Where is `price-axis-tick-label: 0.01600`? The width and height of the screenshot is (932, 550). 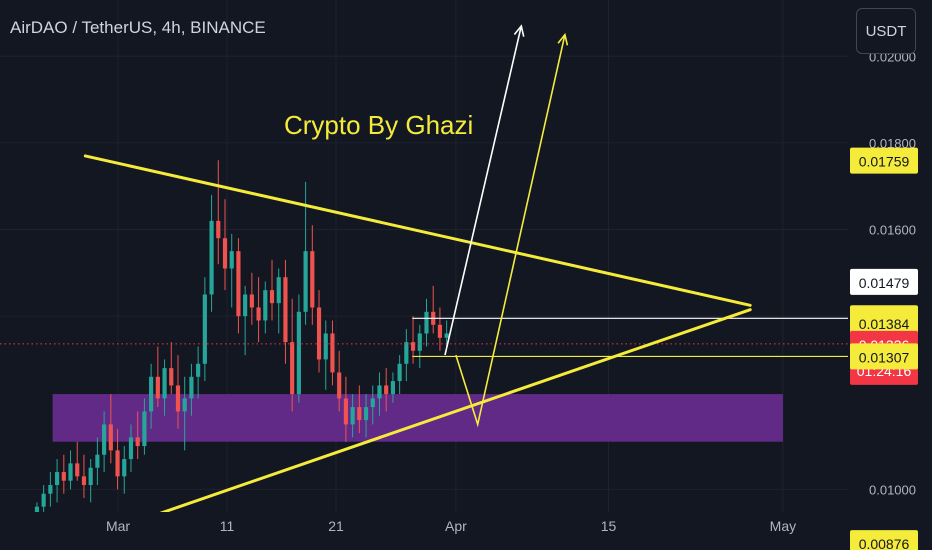 price-axis-tick-label: 0.01600 is located at coordinates (892, 230).